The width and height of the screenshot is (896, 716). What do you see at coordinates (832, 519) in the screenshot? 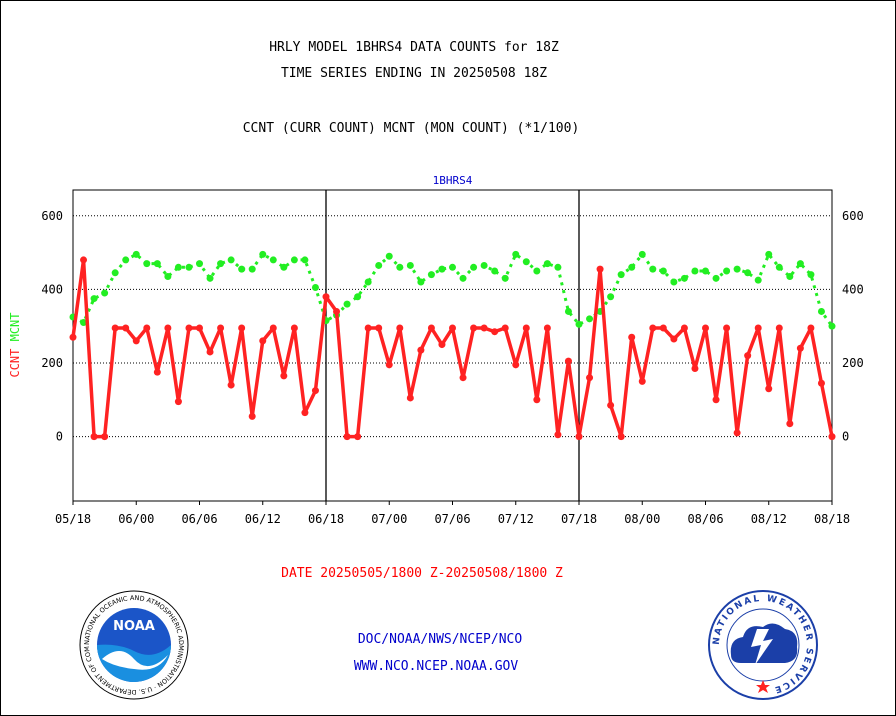
I see `x-tick-label: 08/18` at bounding box center [832, 519].